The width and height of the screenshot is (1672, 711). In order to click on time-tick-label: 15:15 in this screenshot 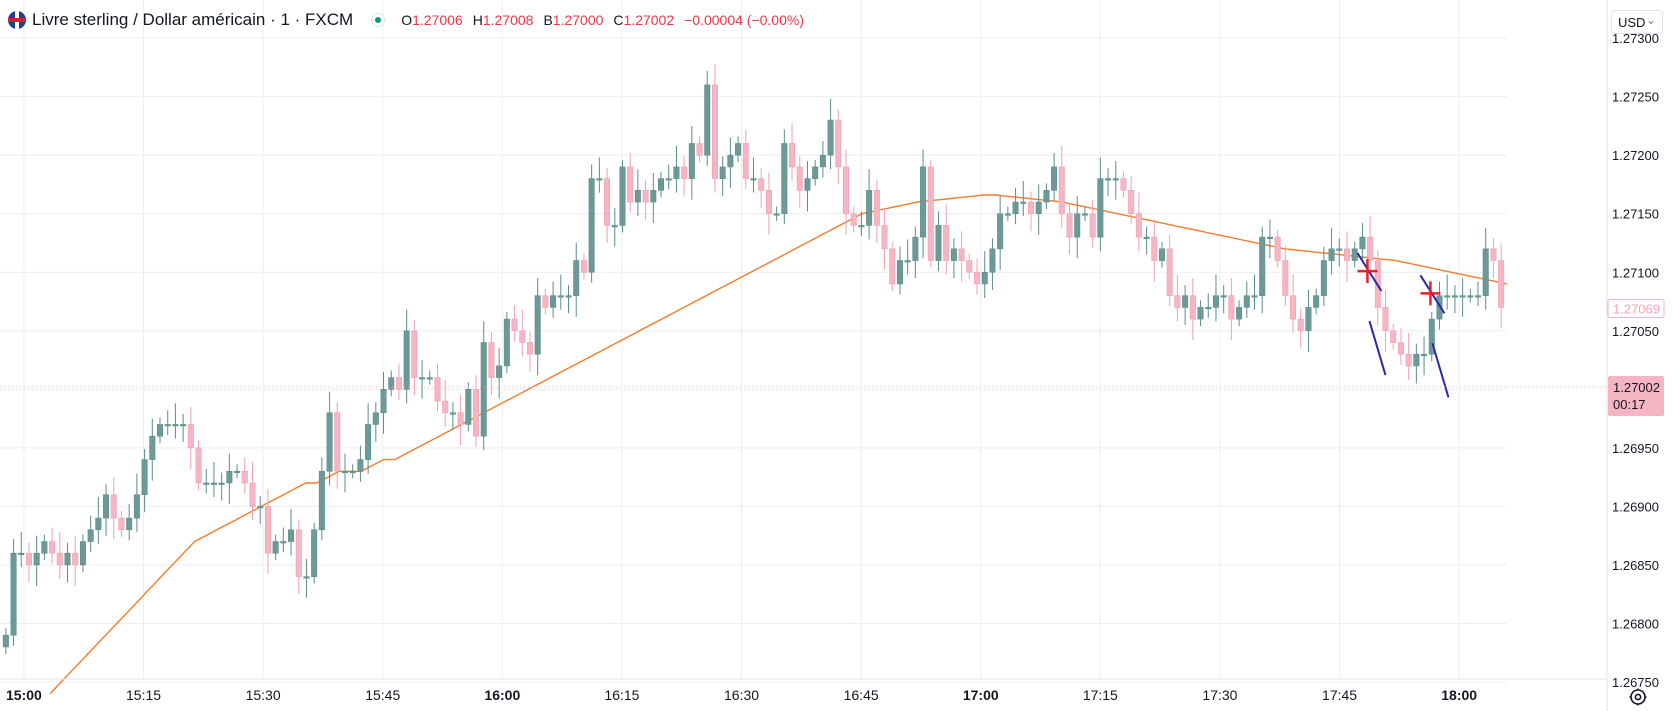, I will do `click(143, 695)`.